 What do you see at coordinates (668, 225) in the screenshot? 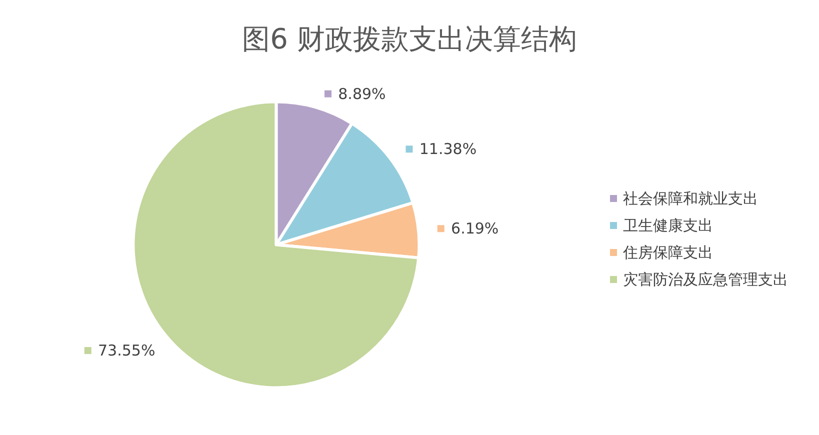
I see `legend-label: 卫生健康支出` at bounding box center [668, 225].